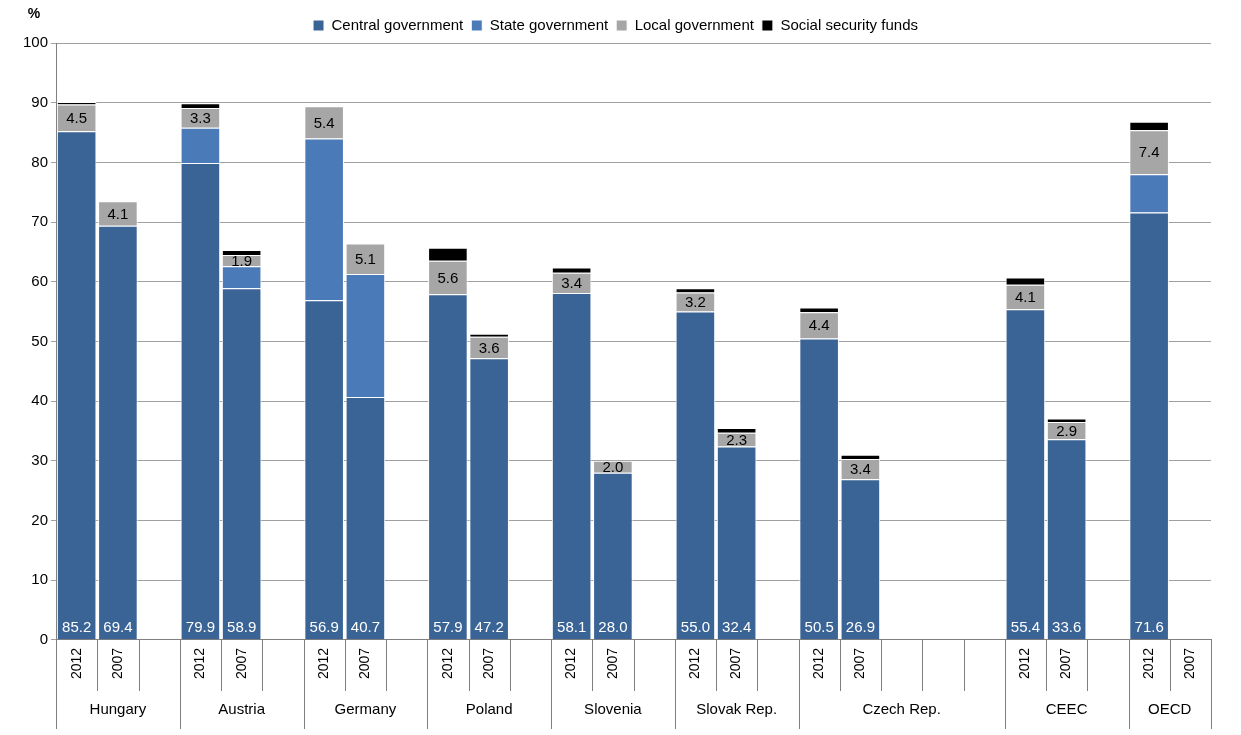 The image size is (1241, 735). Describe the element at coordinates (1170, 709) in the screenshot. I see `text: OECD` at that location.